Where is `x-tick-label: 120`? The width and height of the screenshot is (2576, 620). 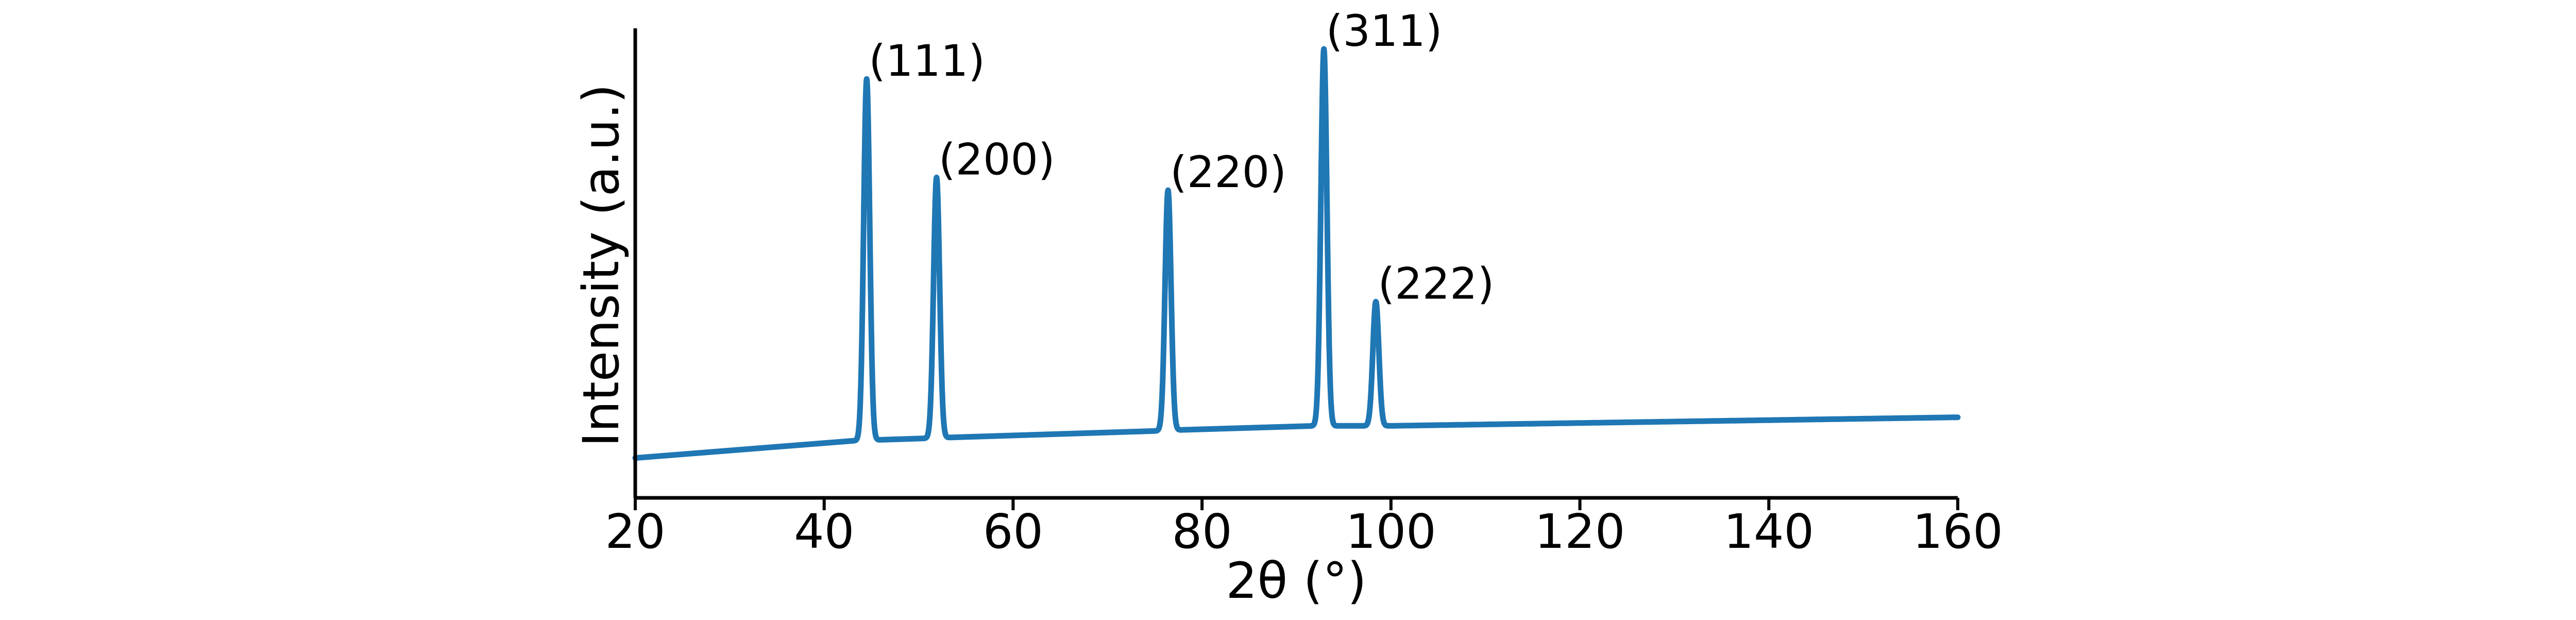 x-tick-label: 120 is located at coordinates (1580, 532).